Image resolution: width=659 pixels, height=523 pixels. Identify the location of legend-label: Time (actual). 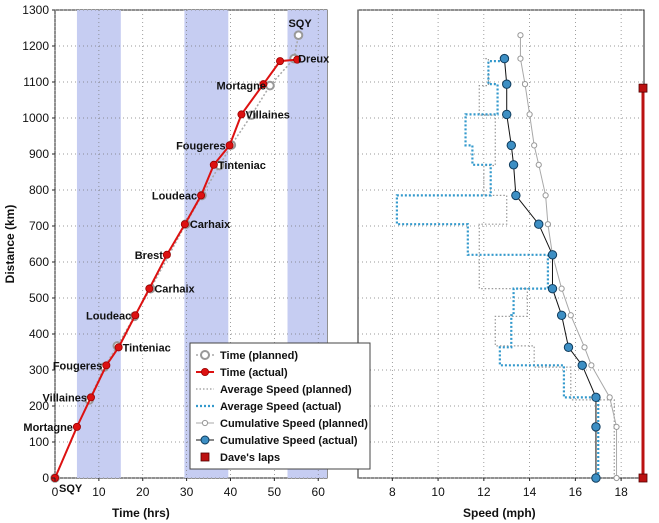
(254, 373).